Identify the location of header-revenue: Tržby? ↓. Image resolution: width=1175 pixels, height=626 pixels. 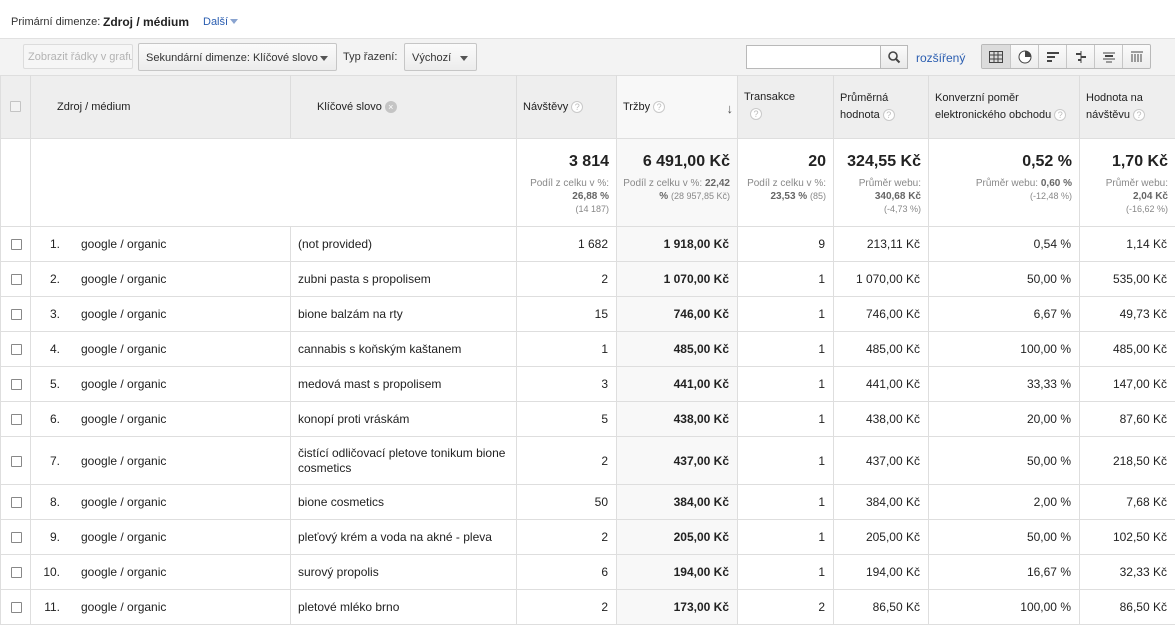
(677, 107).